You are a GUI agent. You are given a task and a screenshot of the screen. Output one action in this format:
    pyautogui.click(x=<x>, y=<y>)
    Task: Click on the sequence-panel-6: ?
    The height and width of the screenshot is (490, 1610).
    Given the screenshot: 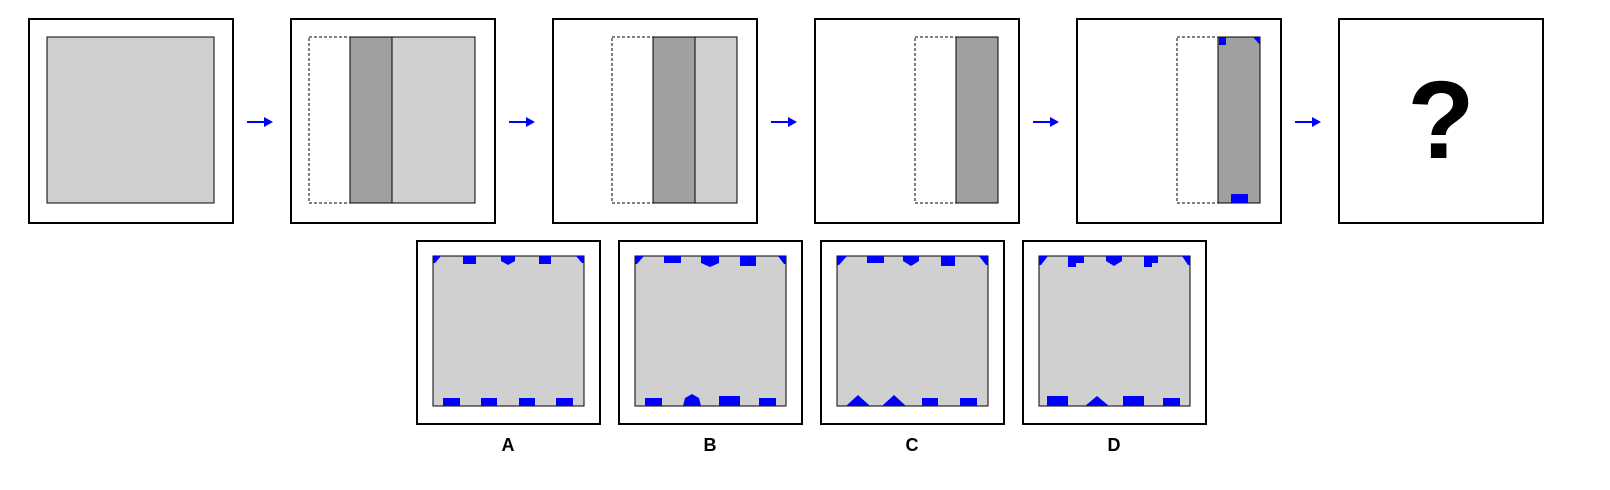 What is the action you would take?
    pyautogui.click(x=1441, y=121)
    